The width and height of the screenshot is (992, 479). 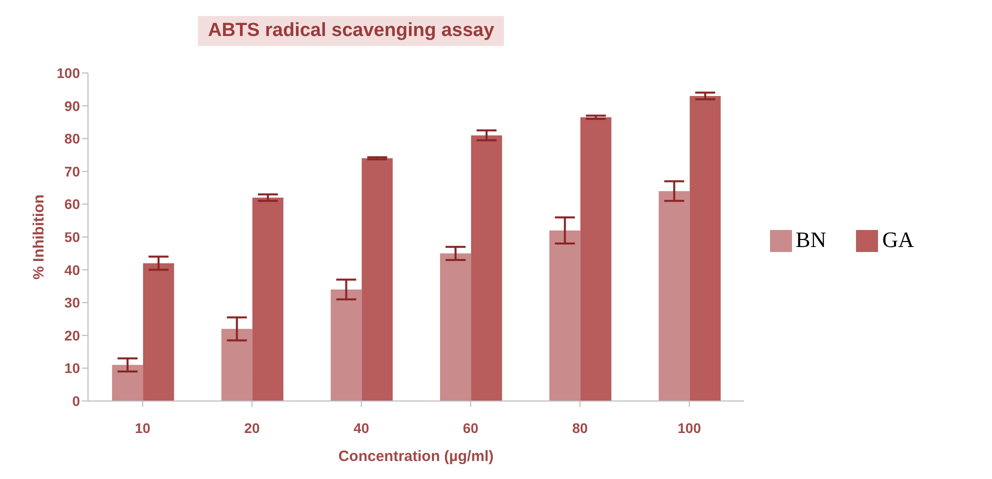 I want to click on y-tick-label: 70, so click(x=72, y=171).